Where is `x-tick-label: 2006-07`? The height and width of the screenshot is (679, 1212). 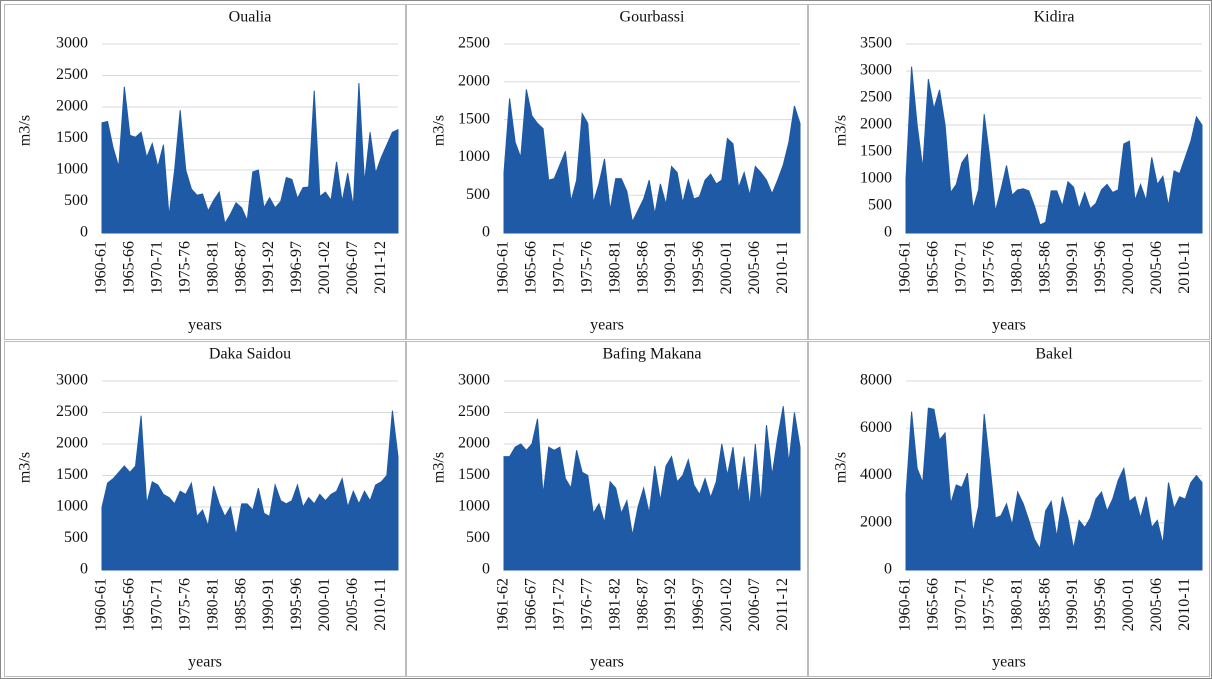 x-tick-label: 2006-07 is located at coordinates (352, 267).